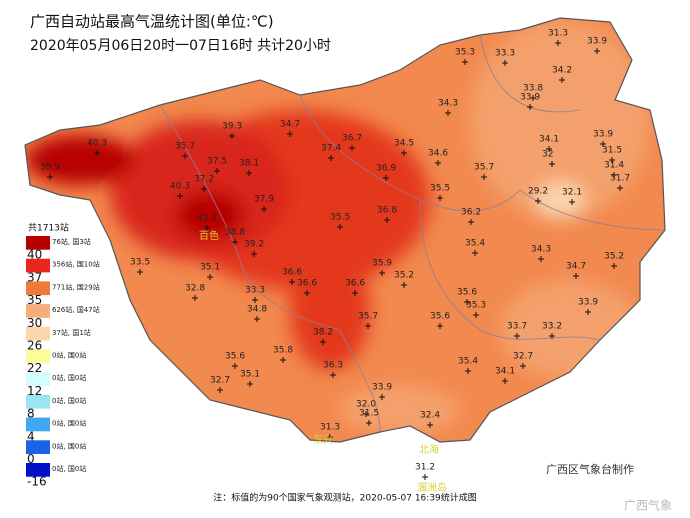  What do you see at coordinates (195, 289) in the screenshot?
I see `station-value: 32.8` at bounding box center [195, 289].